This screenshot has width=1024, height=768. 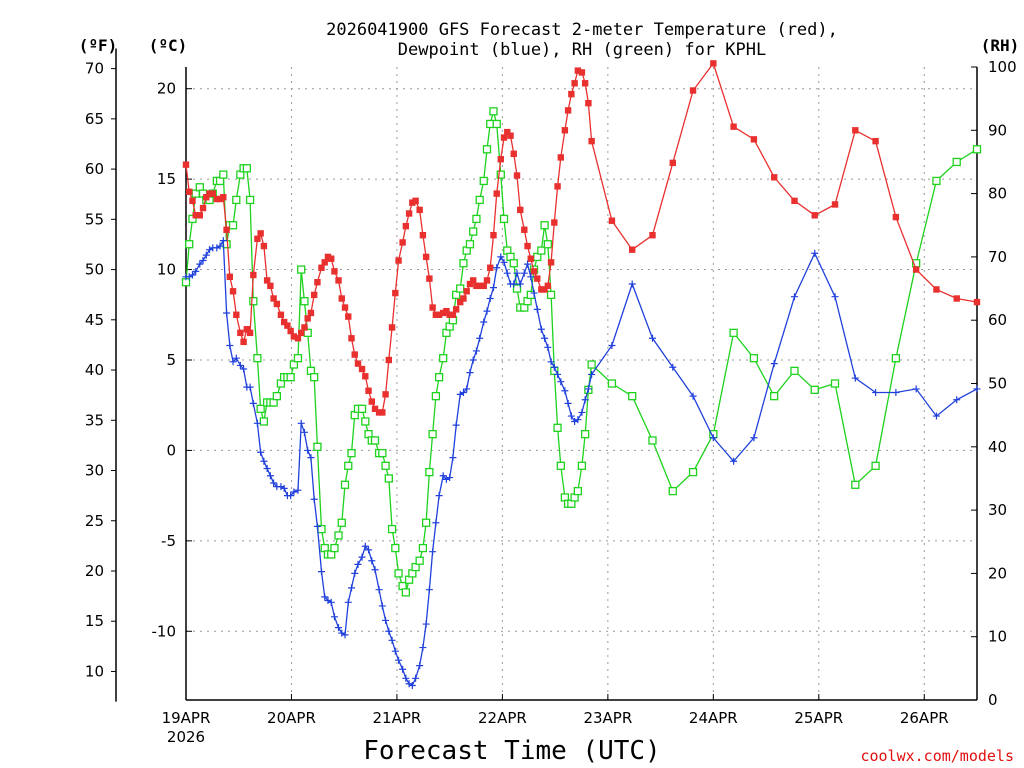 What do you see at coordinates (997, 637) in the screenshot?
I see `rh-tick-label: 10` at bounding box center [997, 637].